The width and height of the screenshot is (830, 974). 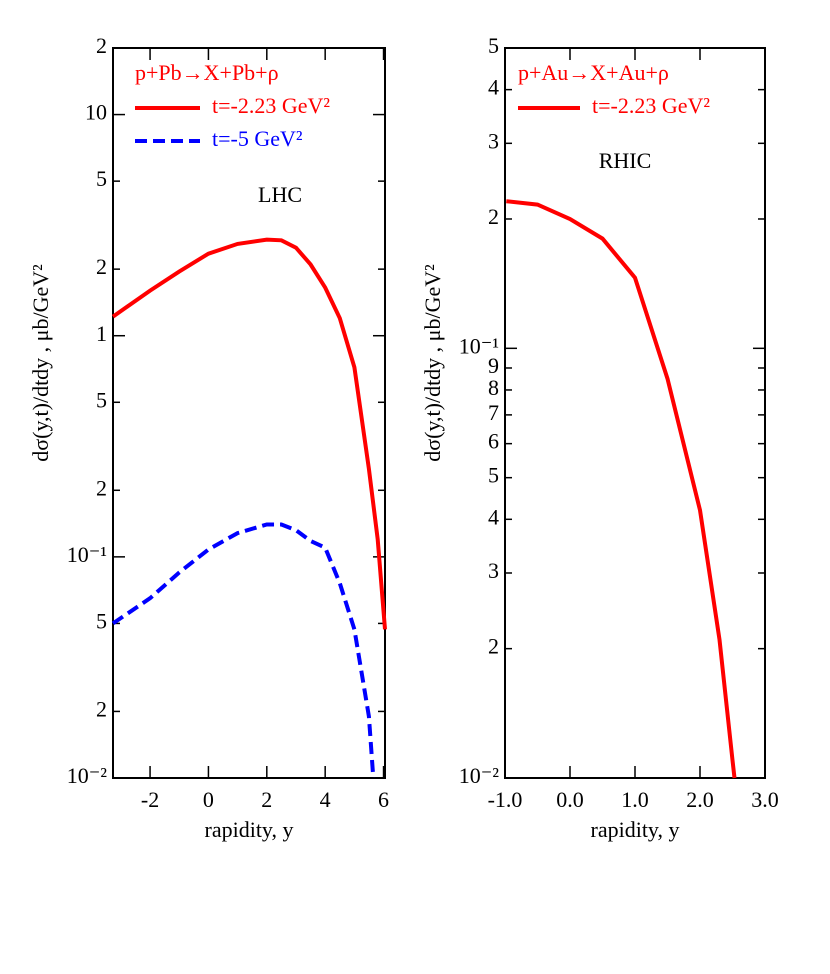 I want to click on x-tick-label: -1.0, so click(x=505, y=799).